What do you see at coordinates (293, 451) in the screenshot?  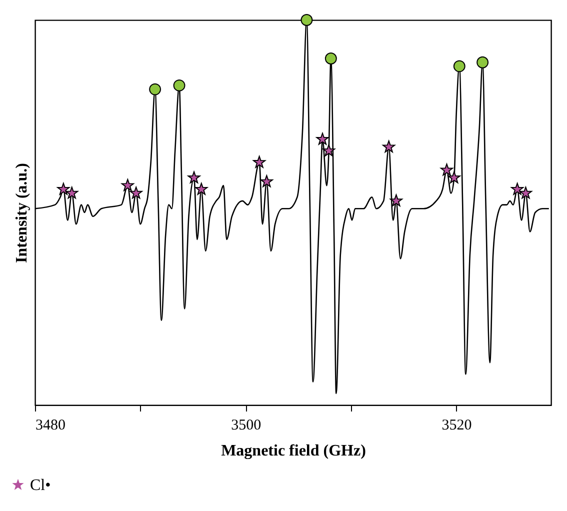 I see `x-axis-title: Magnetic field (GHz)` at bounding box center [293, 451].